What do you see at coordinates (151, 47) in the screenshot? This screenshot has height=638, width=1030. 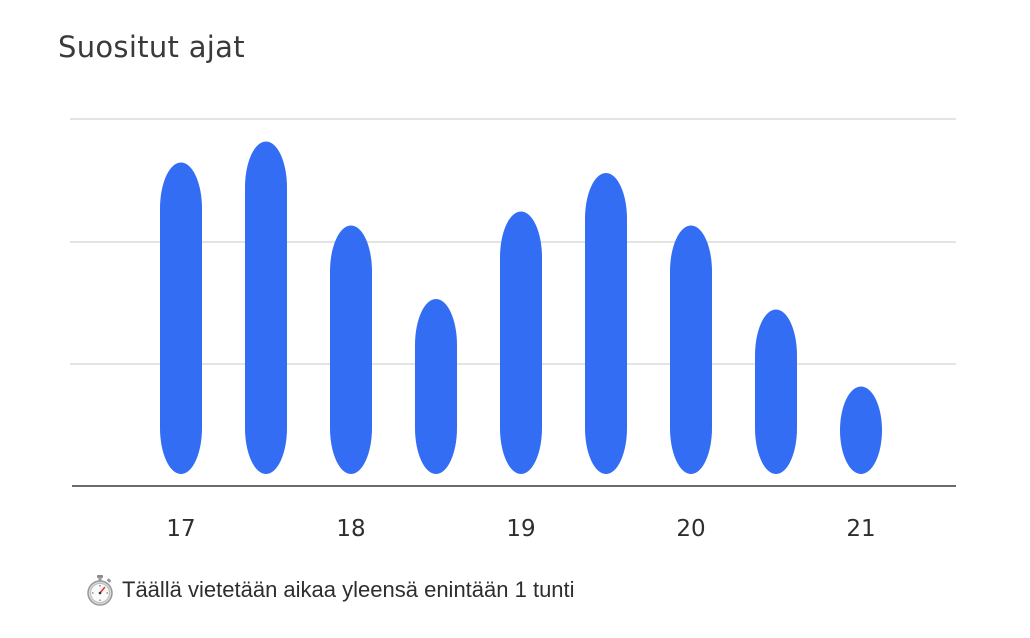 I see `chart-title: Suositut ajat` at bounding box center [151, 47].